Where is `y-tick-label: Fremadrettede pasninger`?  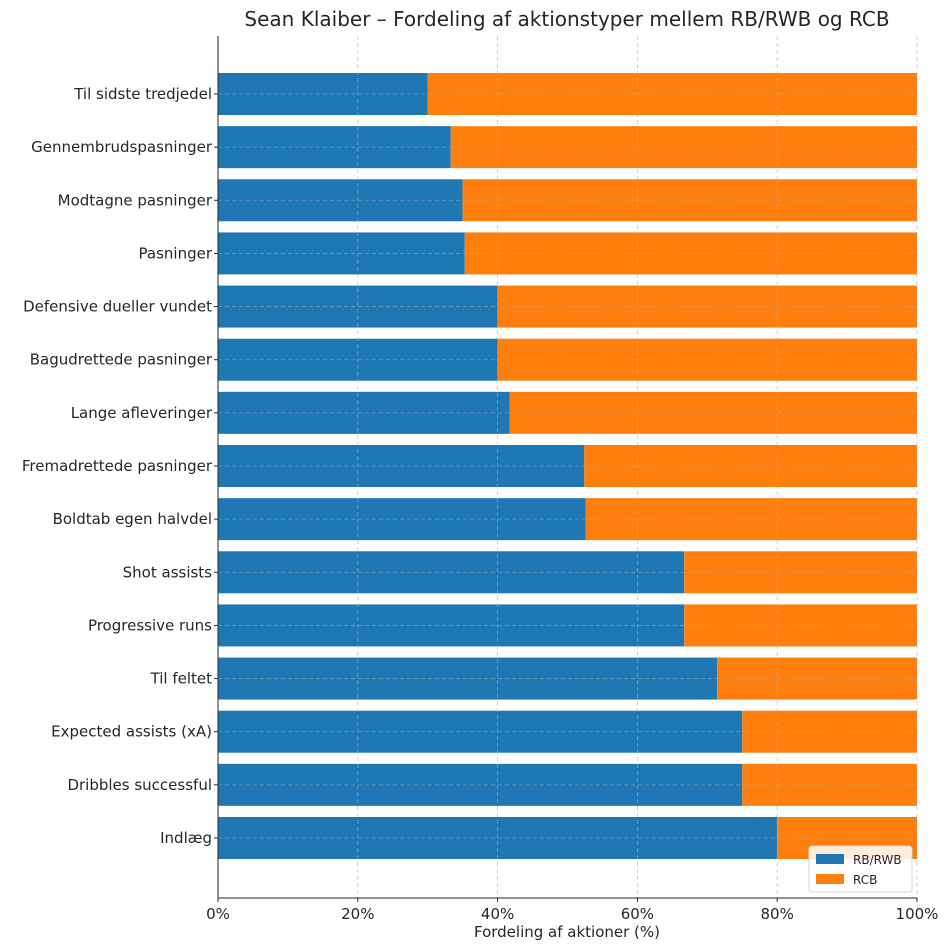 y-tick-label: Fremadrettede pasninger is located at coordinates (117, 466).